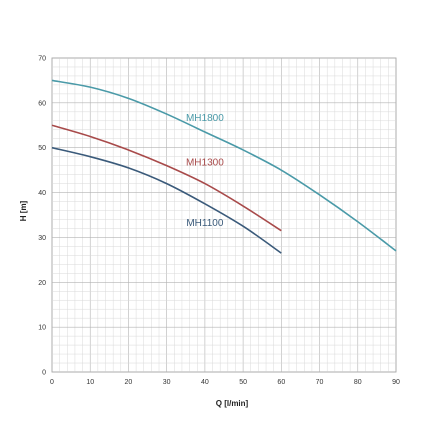  I want to click on y-tick-label: 0, so click(44, 373).